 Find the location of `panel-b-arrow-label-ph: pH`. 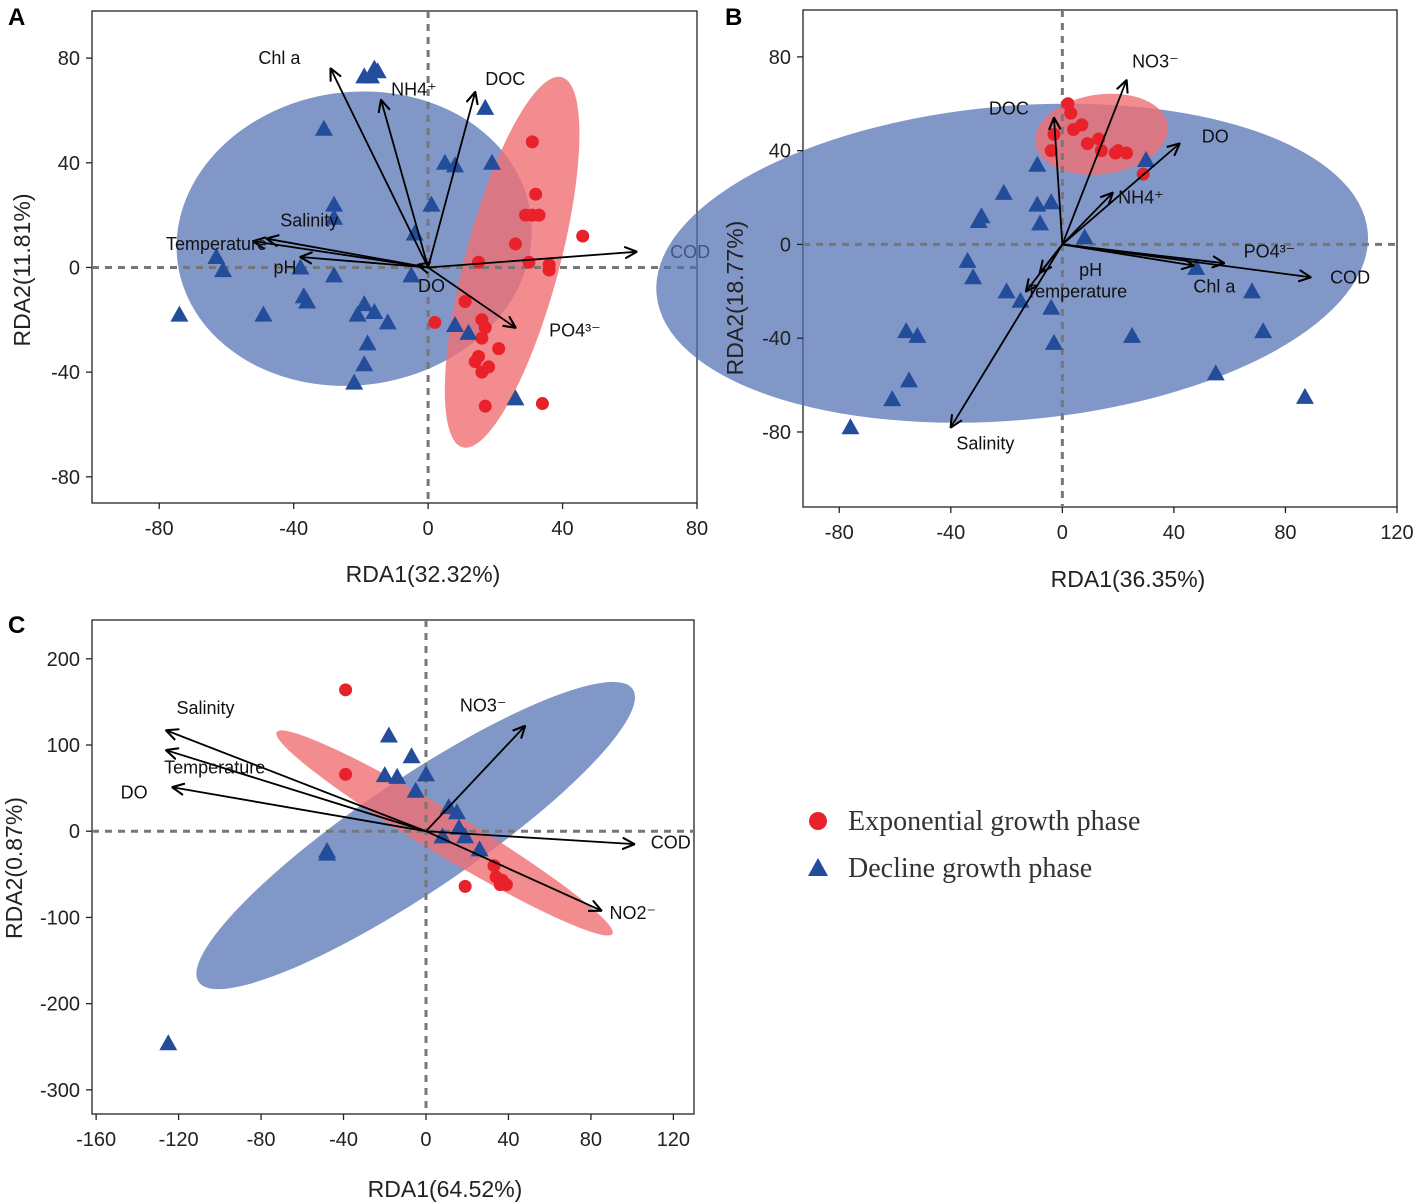

panel-b-arrow-label-ph: pH is located at coordinates (1090, 270).